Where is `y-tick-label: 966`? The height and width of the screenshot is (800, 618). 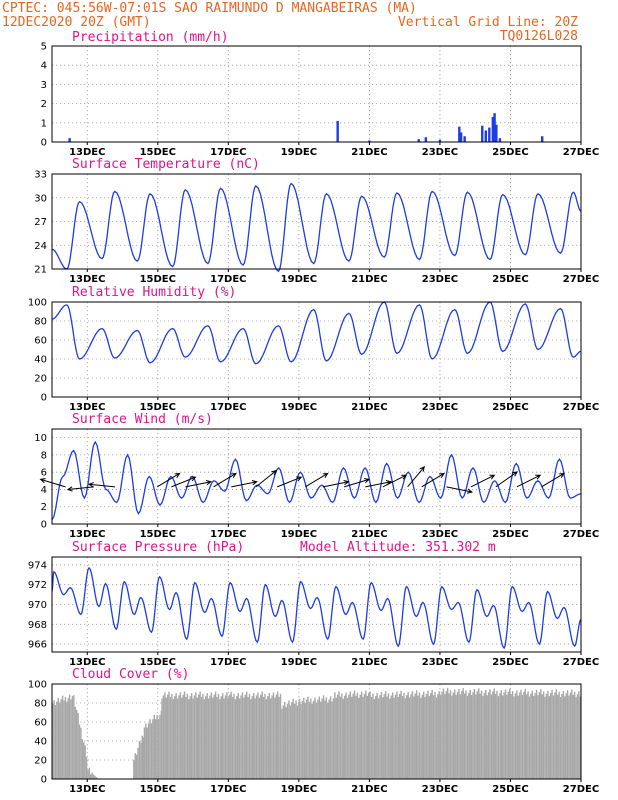 y-tick-label: 966 is located at coordinates (37, 645).